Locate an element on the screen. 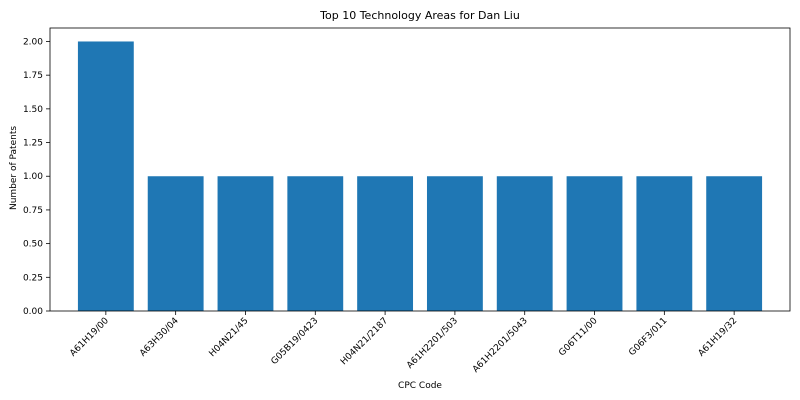 The width and height of the screenshot is (800, 400). y-tick-label: 1.00 is located at coordinates (33, 177).